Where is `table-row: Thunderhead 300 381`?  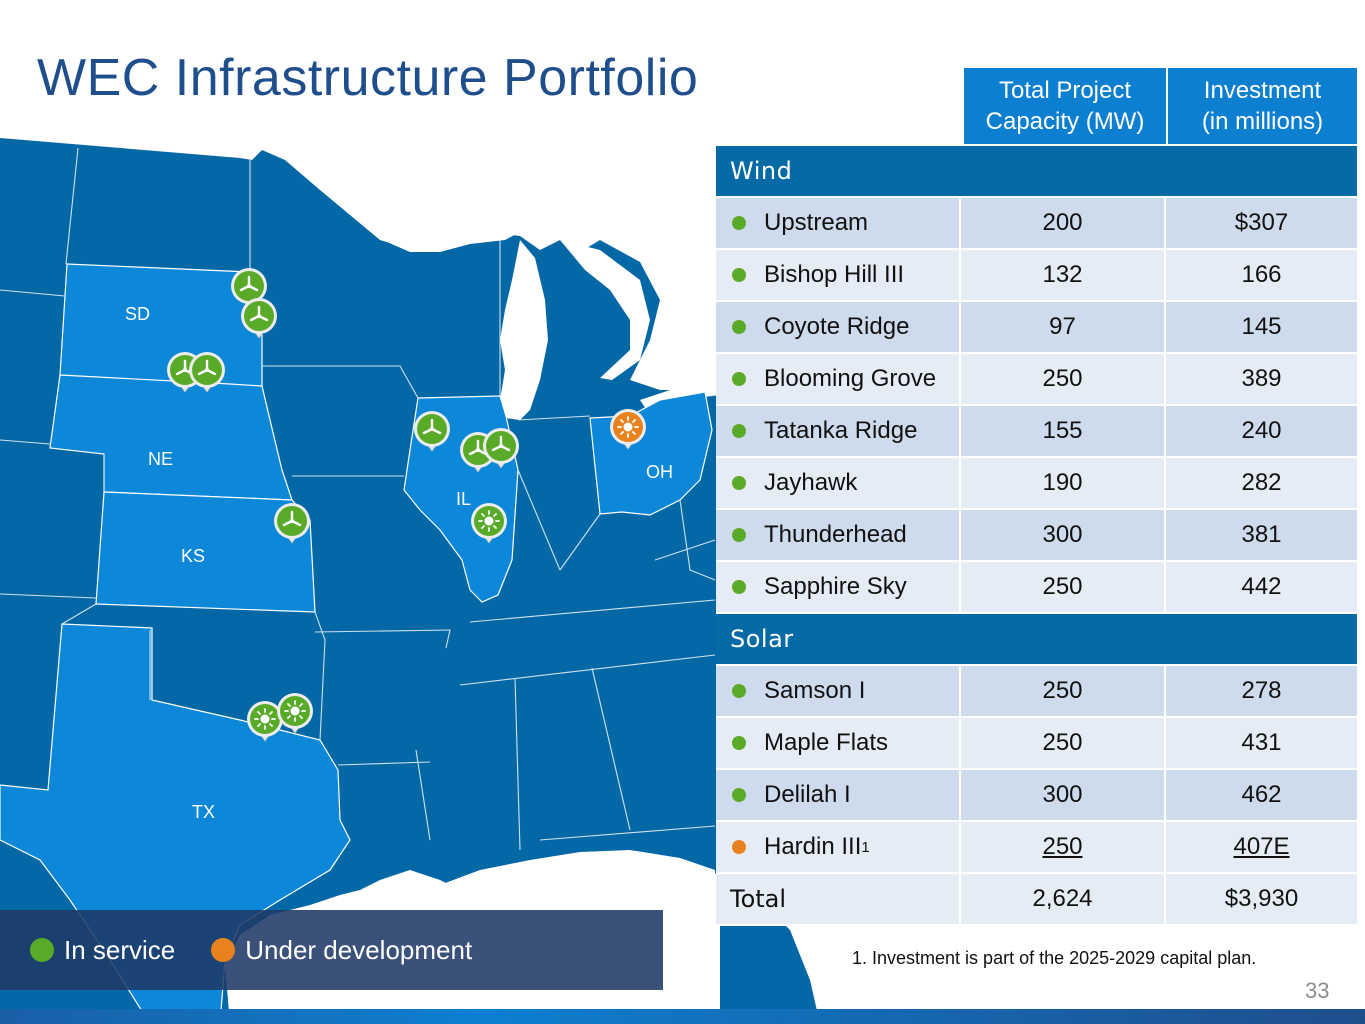
table-row: Thunderhead 300 381 is located at coordinates (1036, 536).